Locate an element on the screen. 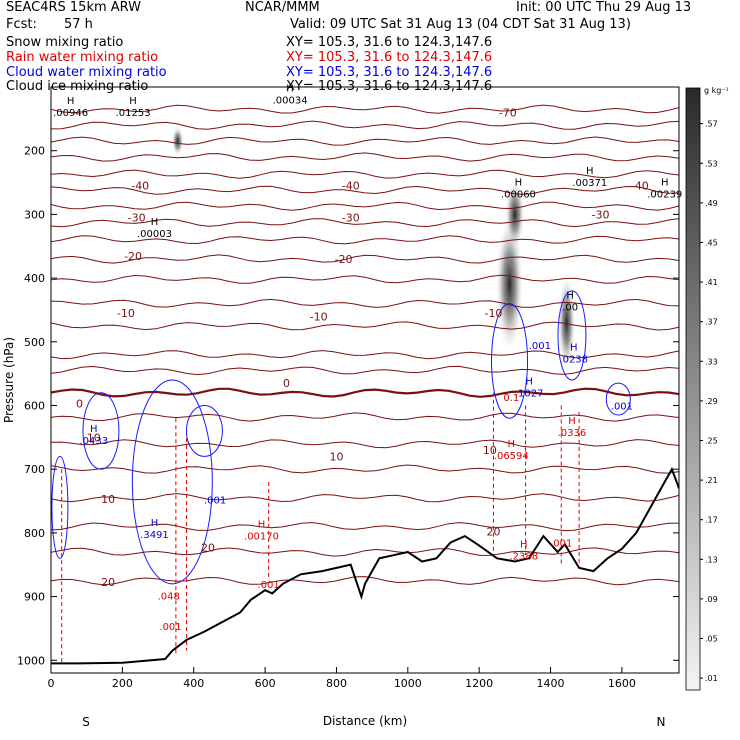 Image resolution: width=740 pixels, height=740 pixels. model-name: SEAC4RS 15km ARW is located at coordinates (74, 7).